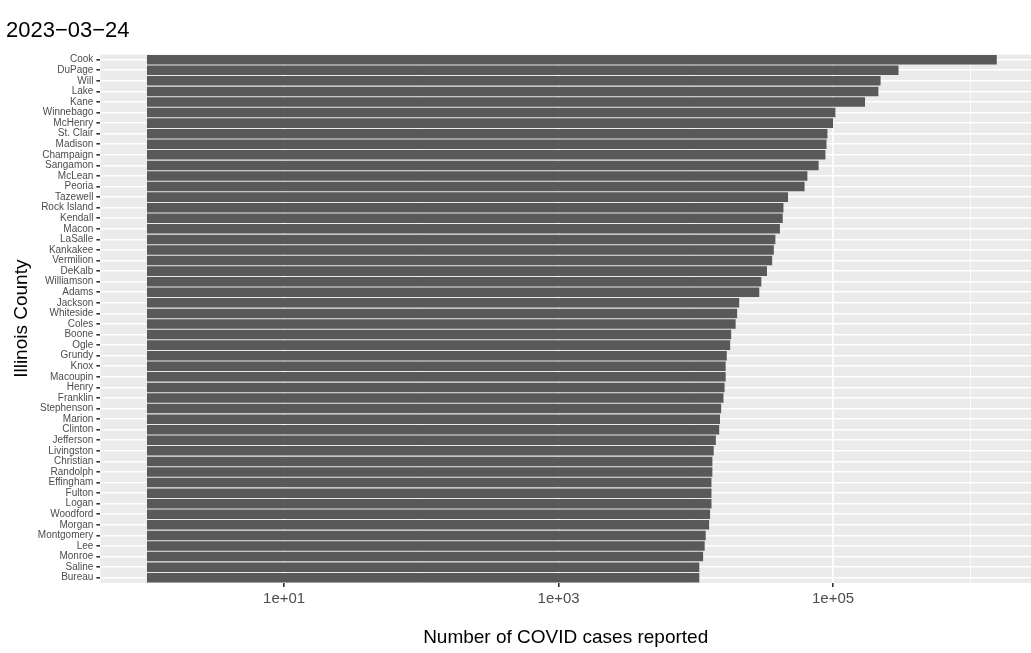 The height and width of the screenshot is (653, 1031). Describe the element at coordinates (66, 408) in the screenshot. I see `y-tick-label: Stephenson` at that location.